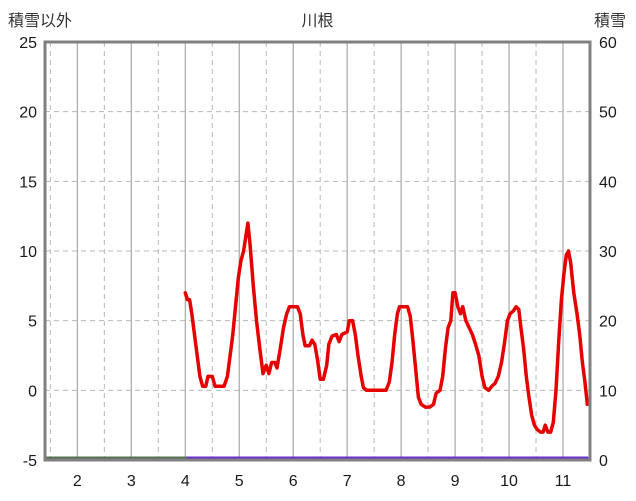 The image size is (636, 501). I want to click on right-tick-label: 0, so click(603, 461).